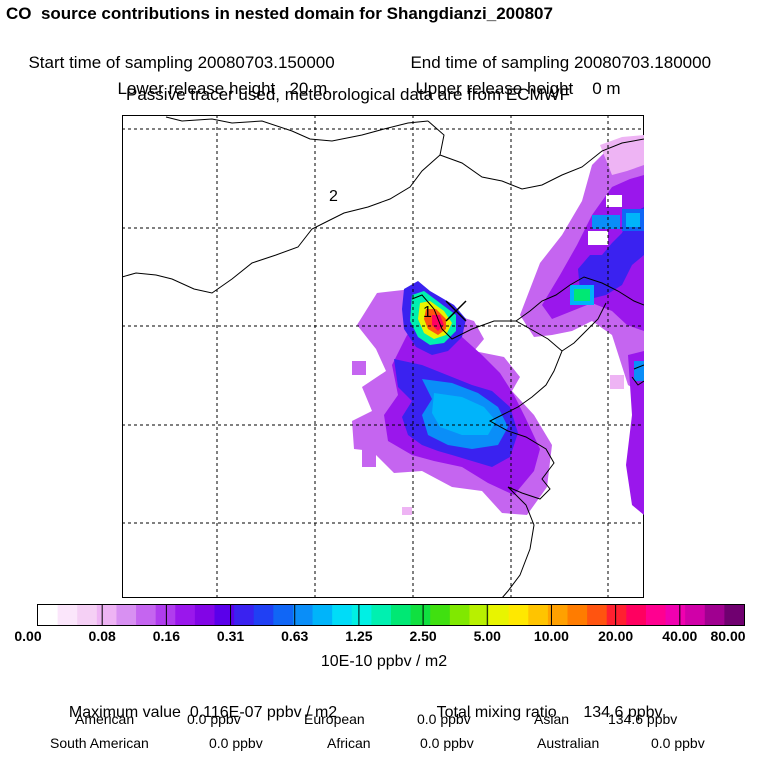 Image resolution: width=768 pixels, height=768 pixels. What do you see at coordinates (728, 636) in the screenshot?
I see `colorbar-tick-label: 80.00` at bounding box center [728, 636].